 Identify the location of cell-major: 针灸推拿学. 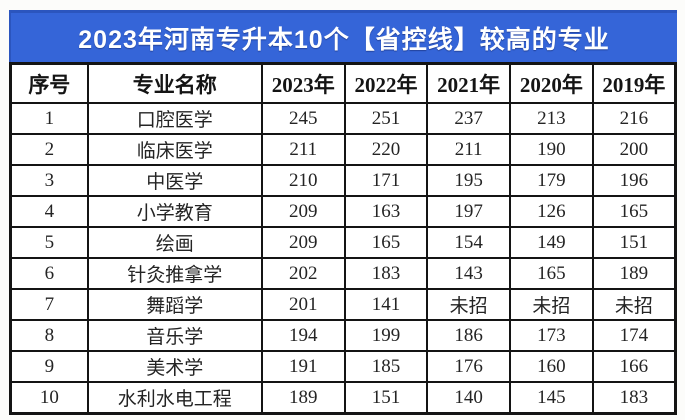
(174, 273).